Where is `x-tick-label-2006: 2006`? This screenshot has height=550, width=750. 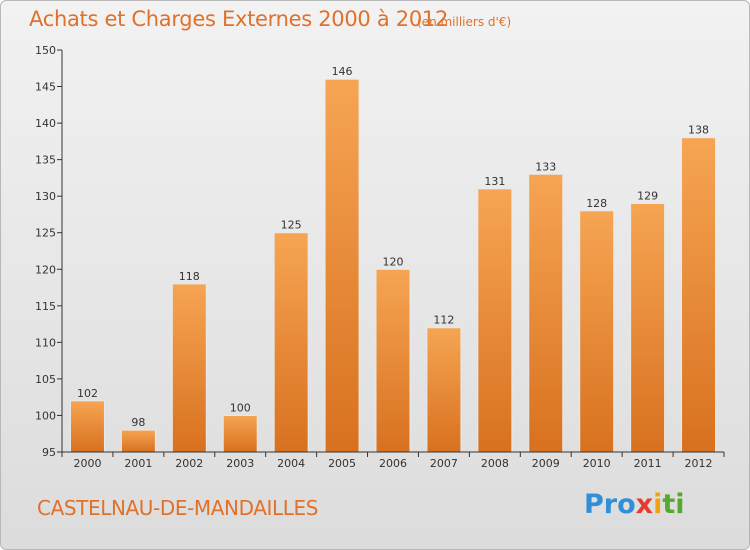
x-tick-label-2006: 2006 is located at coordinates (393, 463).